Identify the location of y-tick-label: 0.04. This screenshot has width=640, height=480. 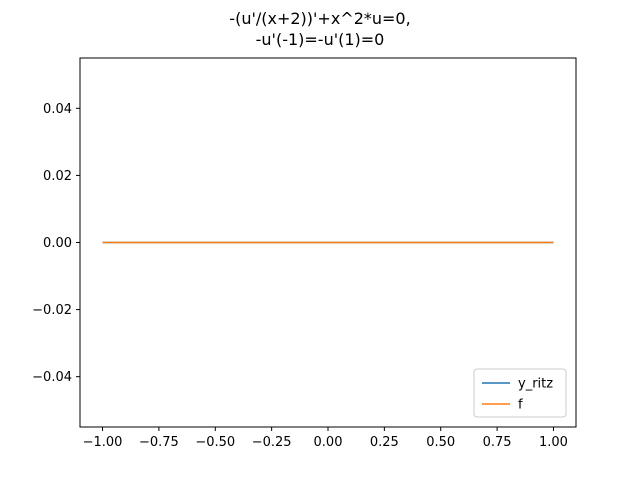
(57, 109).